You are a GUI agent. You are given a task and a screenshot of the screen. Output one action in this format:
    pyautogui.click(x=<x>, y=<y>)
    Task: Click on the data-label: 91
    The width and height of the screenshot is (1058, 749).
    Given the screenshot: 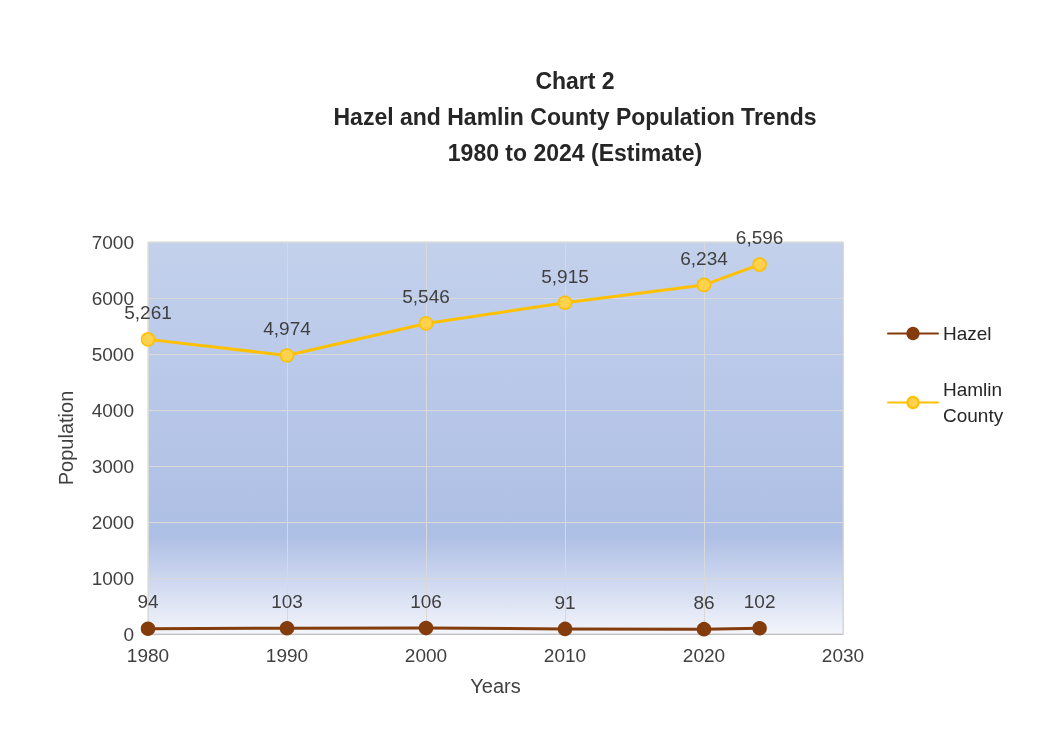 What is the action you would take?
    pyautogui.click(x=565, y=602)
    